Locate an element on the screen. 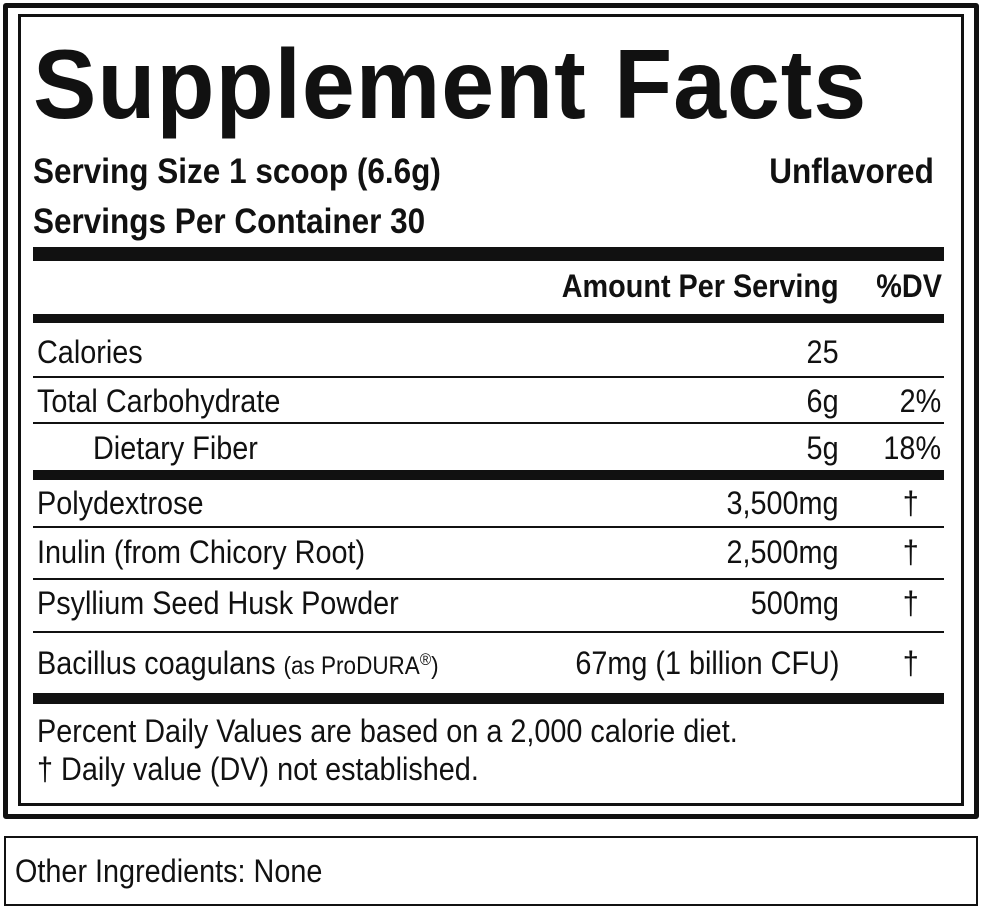  row-dv: 2% is located at coordinates (920, 401).